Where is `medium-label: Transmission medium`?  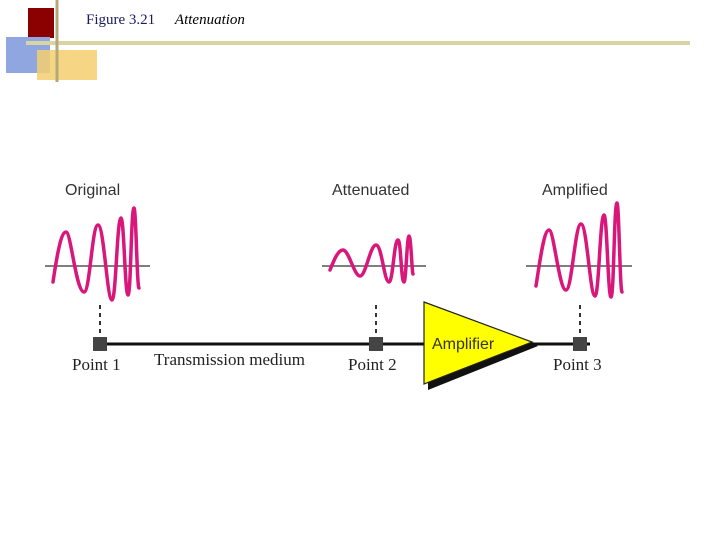 medium-label: Transmission medium is located at coordinates (229, 359).